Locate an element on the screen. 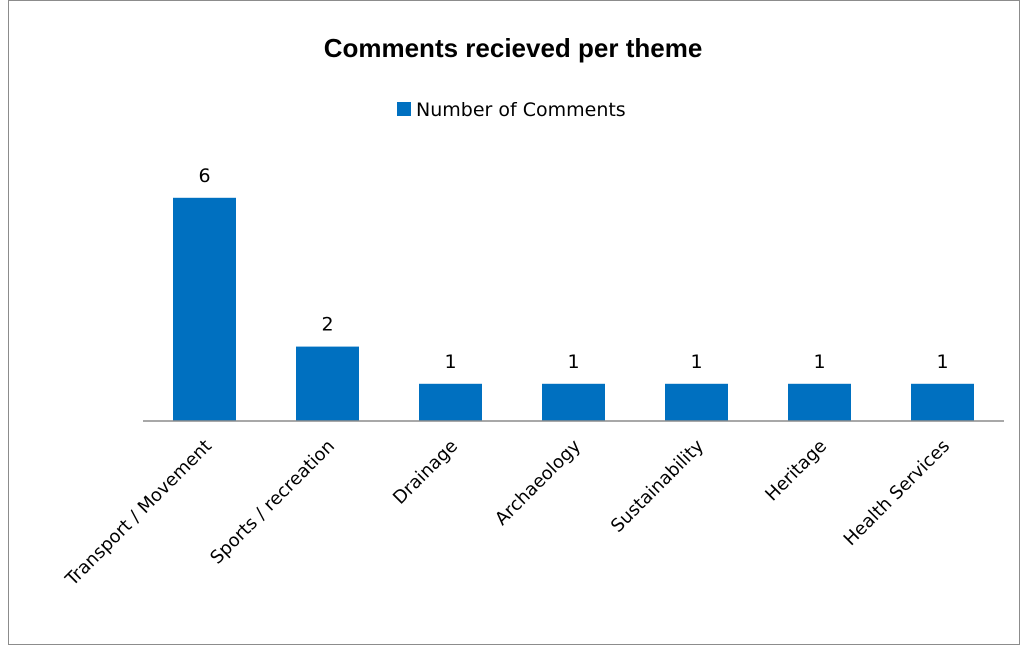 This screenshot has height=650, width=1028. x-tick-label: Heritage is located at coordinates (796, 471).